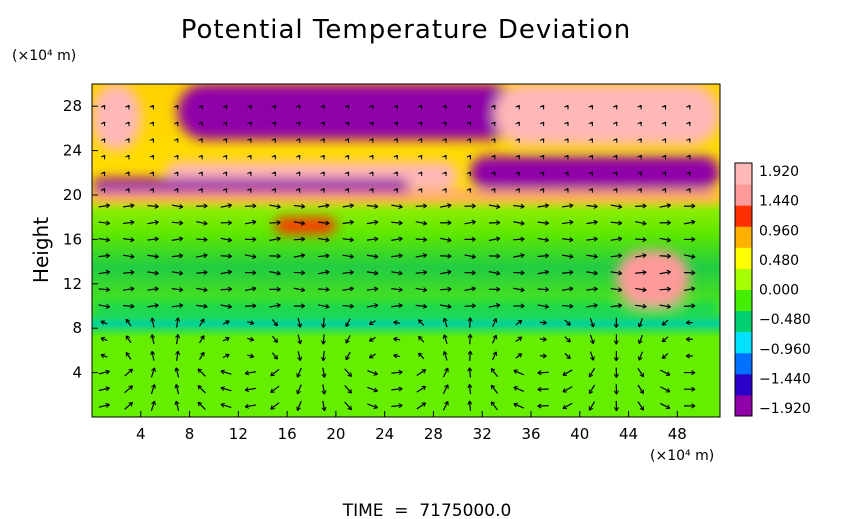 Image resolution: width=854 pixels, height=519 pixels. Describe the element at coordinates (779, 231) in the screenshot. I see `colorbar-label: 0.960` at that location.